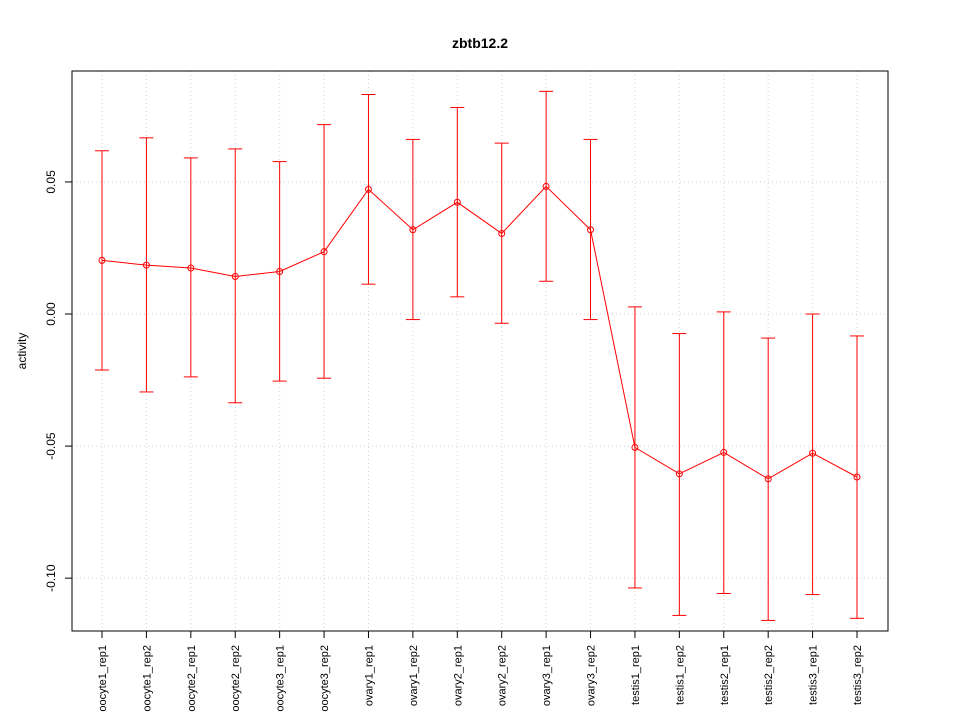 Image resolution: width=960 pixels, height=720 pixels. What do you see at coordinates (51, 182) in the screenshot?
I see `y-tick-label: 0.05` at bounding box center [51, 182].